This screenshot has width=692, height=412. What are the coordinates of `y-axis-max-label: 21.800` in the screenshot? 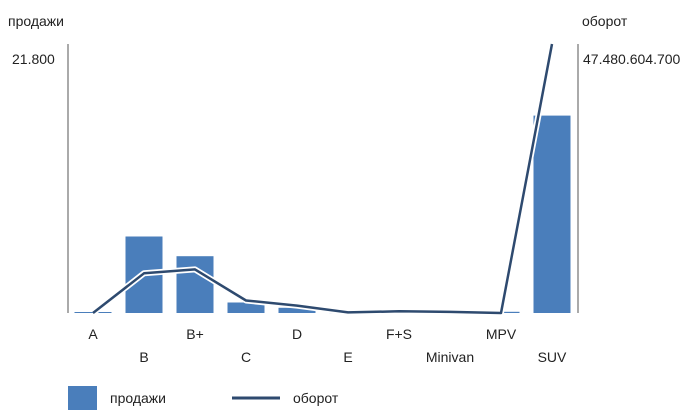 It's located at (33, 59).